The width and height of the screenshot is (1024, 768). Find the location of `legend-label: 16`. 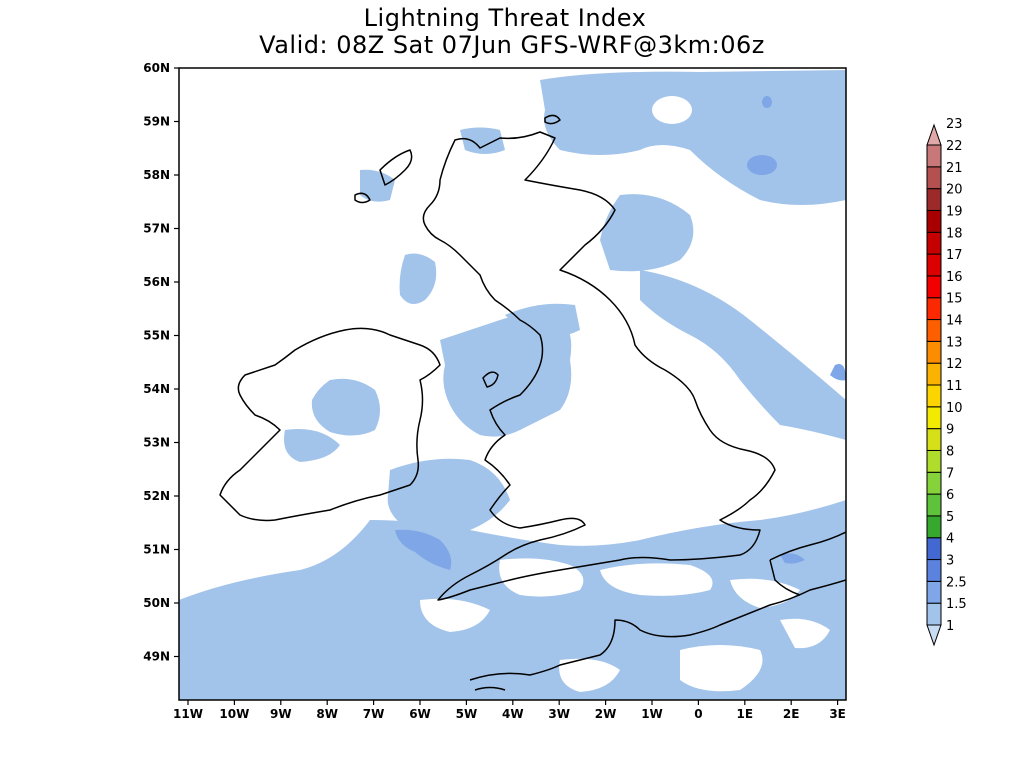

legend-label: 16 is located at coordinates (954, 277).